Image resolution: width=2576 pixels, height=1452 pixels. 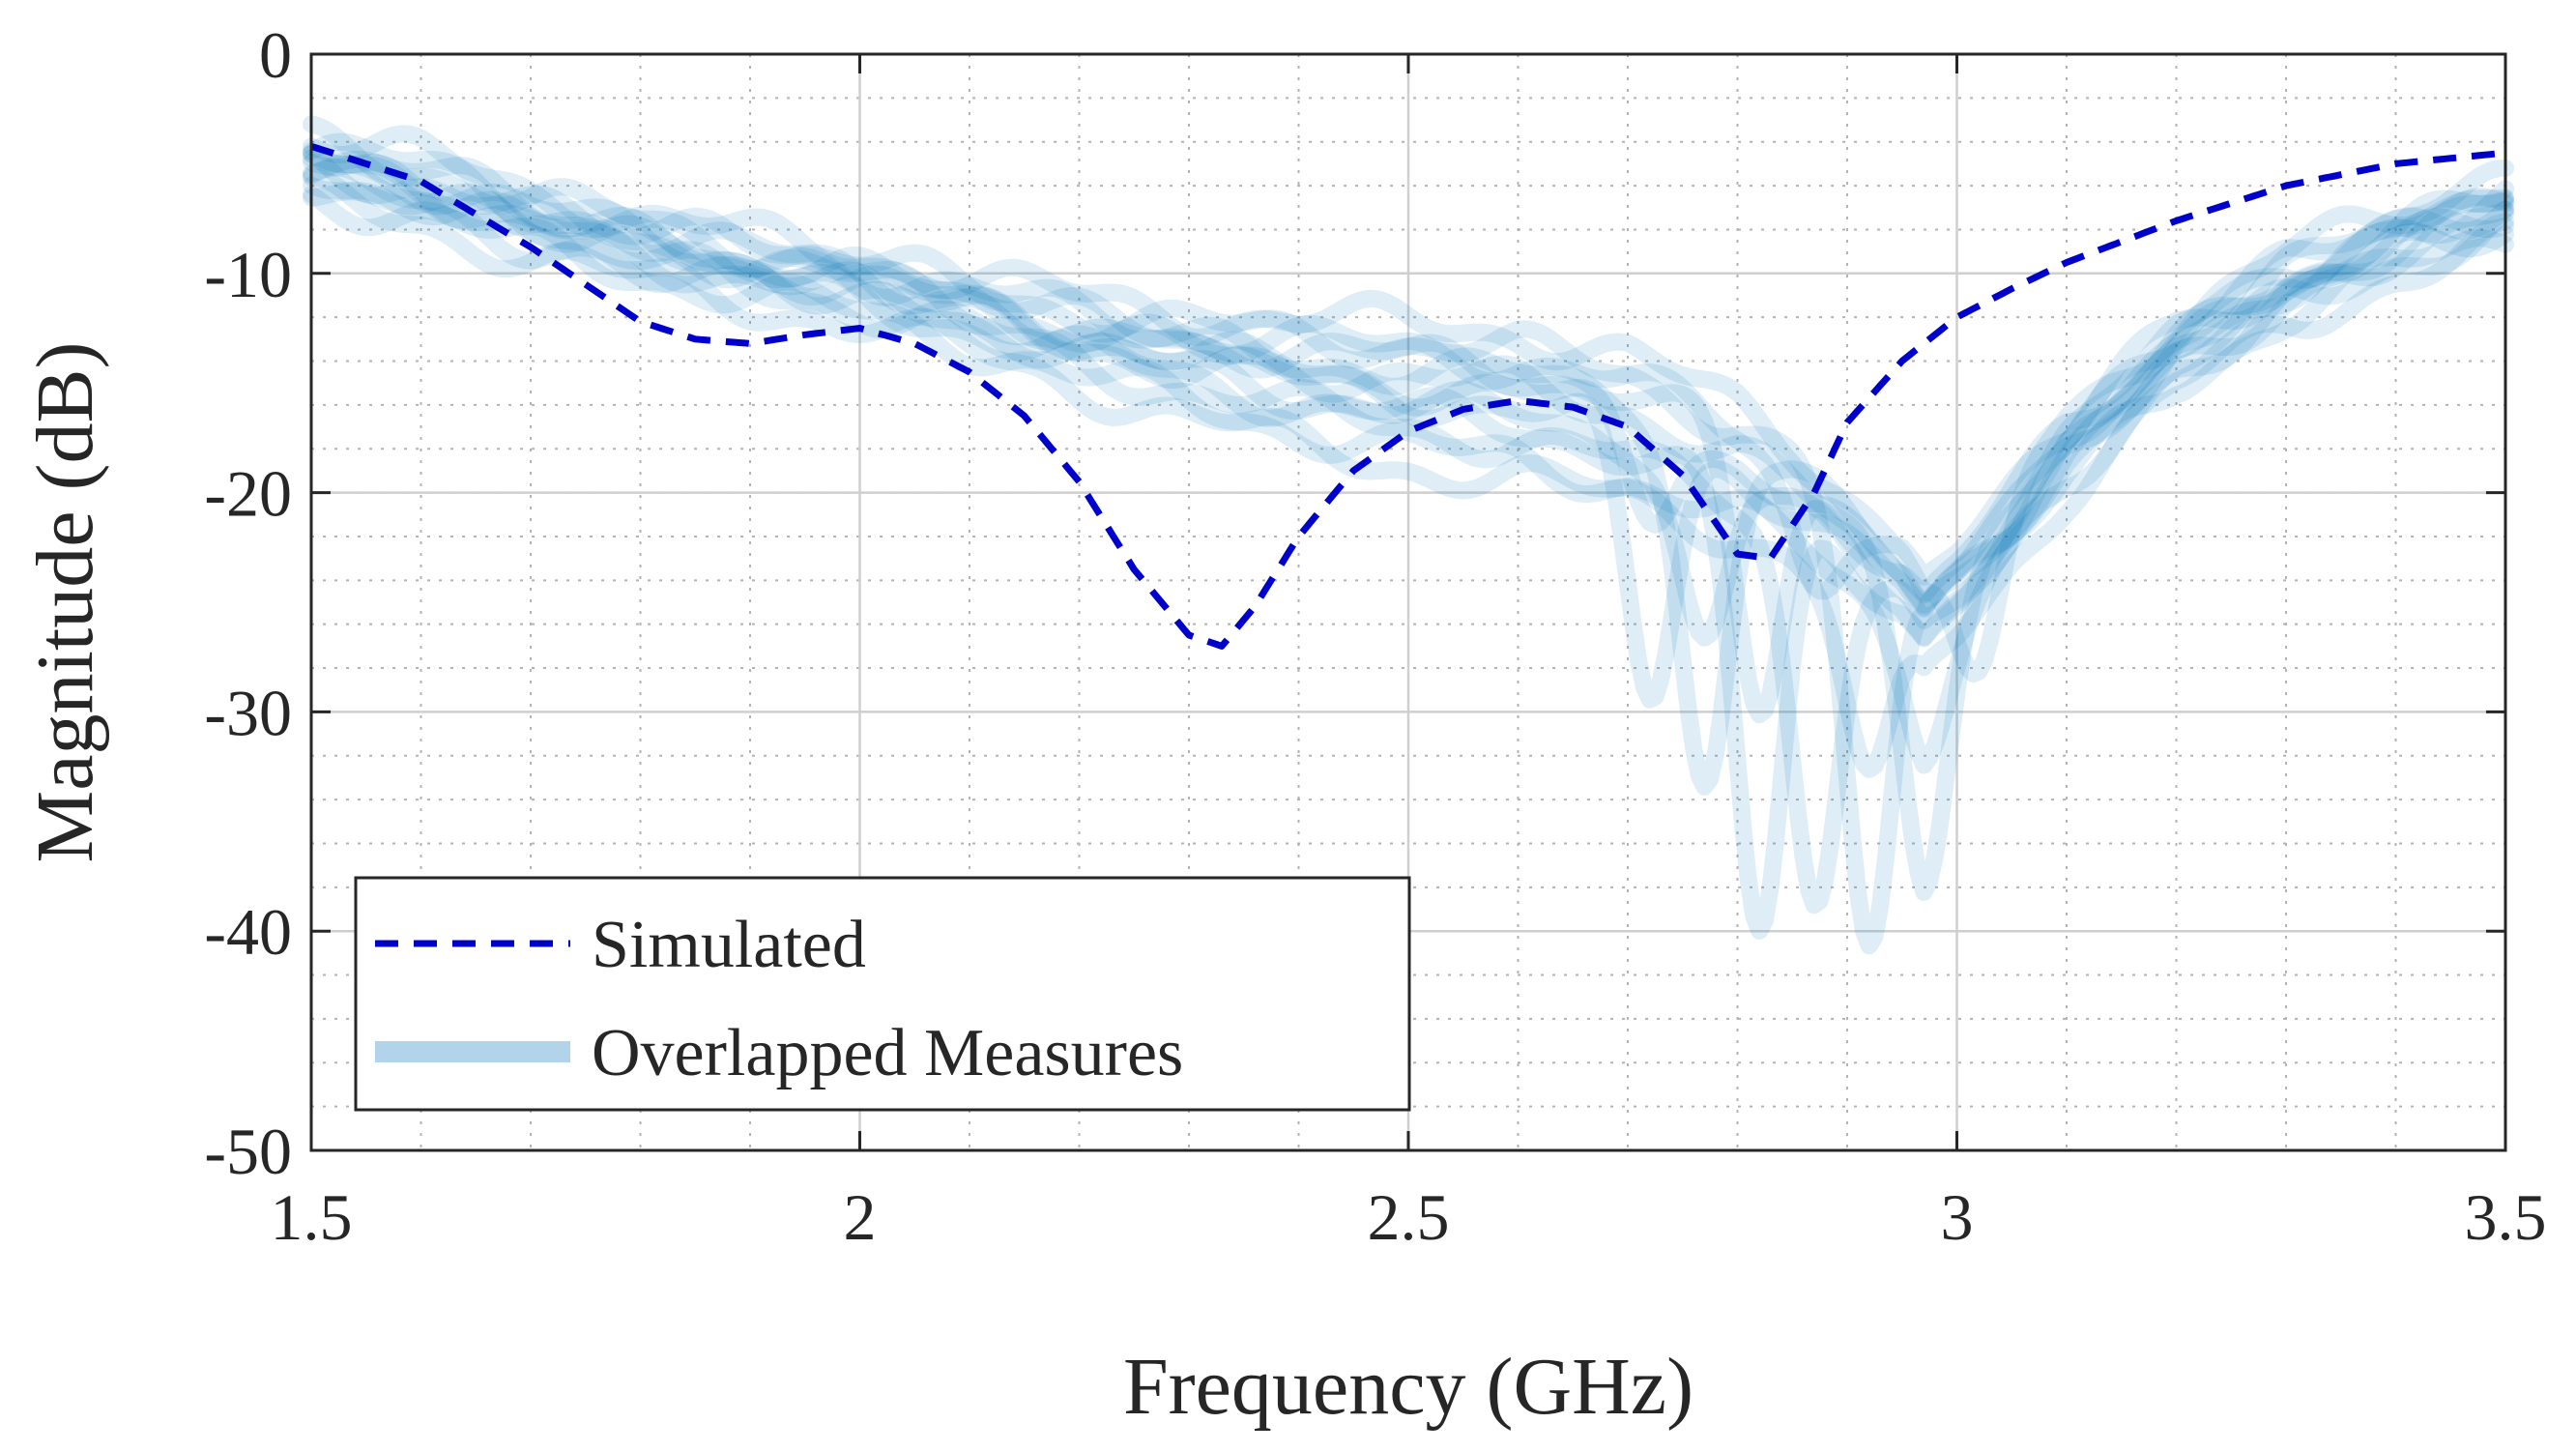 What do you see at coordinates (729, 945) in the screenshot?
I see `legend-simulated-label: Simulated` at bounding box center [729, 945].